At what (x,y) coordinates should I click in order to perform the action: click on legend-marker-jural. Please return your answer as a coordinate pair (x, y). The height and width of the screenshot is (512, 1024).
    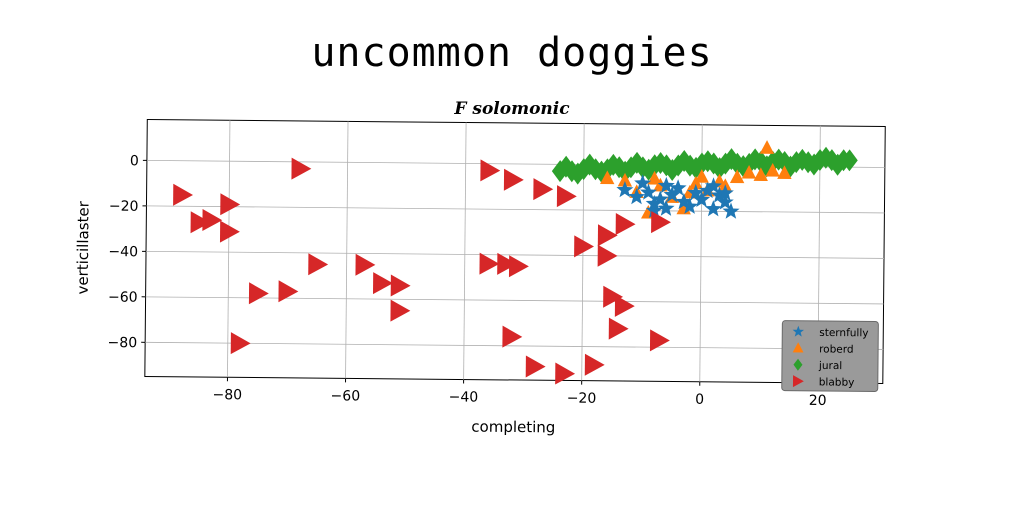
    Looking at the image, I should click on (798, 364).